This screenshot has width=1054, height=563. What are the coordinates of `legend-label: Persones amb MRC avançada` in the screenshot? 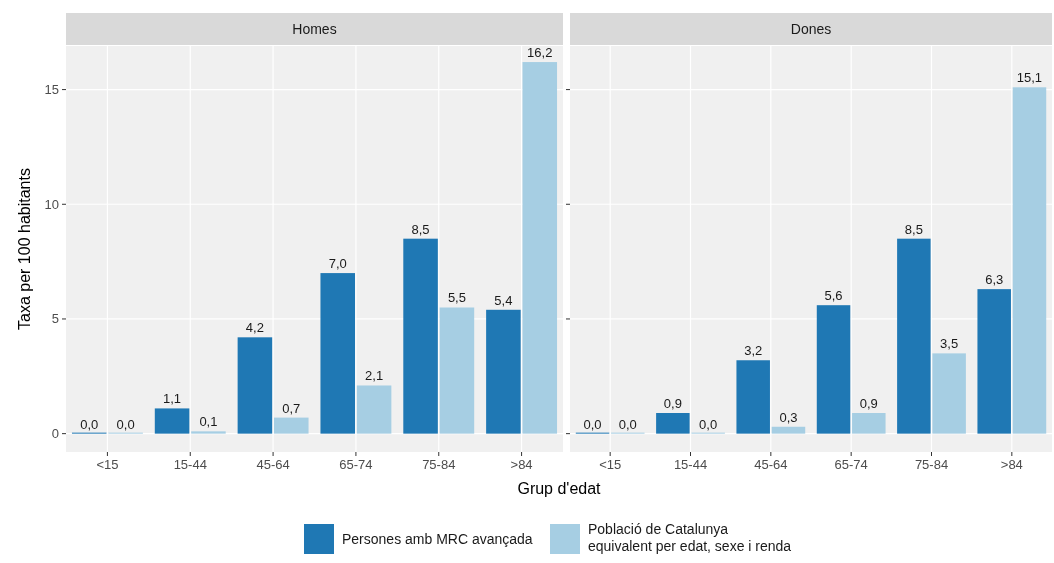 It's located at (437, 539).